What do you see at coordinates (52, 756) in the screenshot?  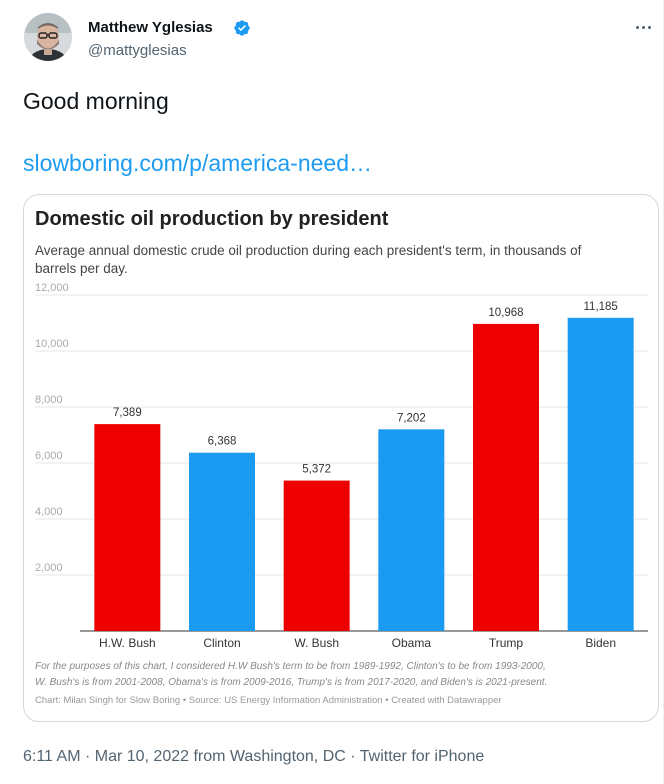 I see `tweet-time: 6:11 AM` at bounding box center [52, 756].